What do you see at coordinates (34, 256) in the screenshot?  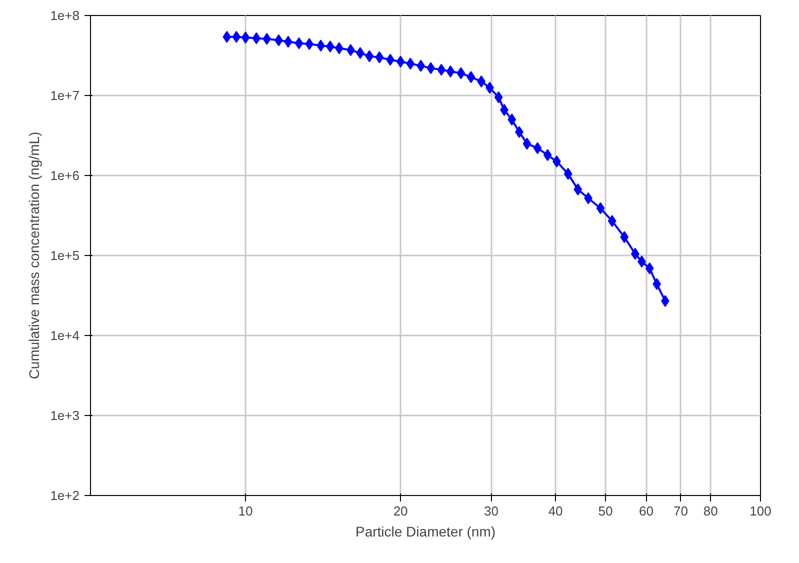 I see `y-axis-title: Cumulative mass concentration (ng/mL)` at bounding box center [34, 256].